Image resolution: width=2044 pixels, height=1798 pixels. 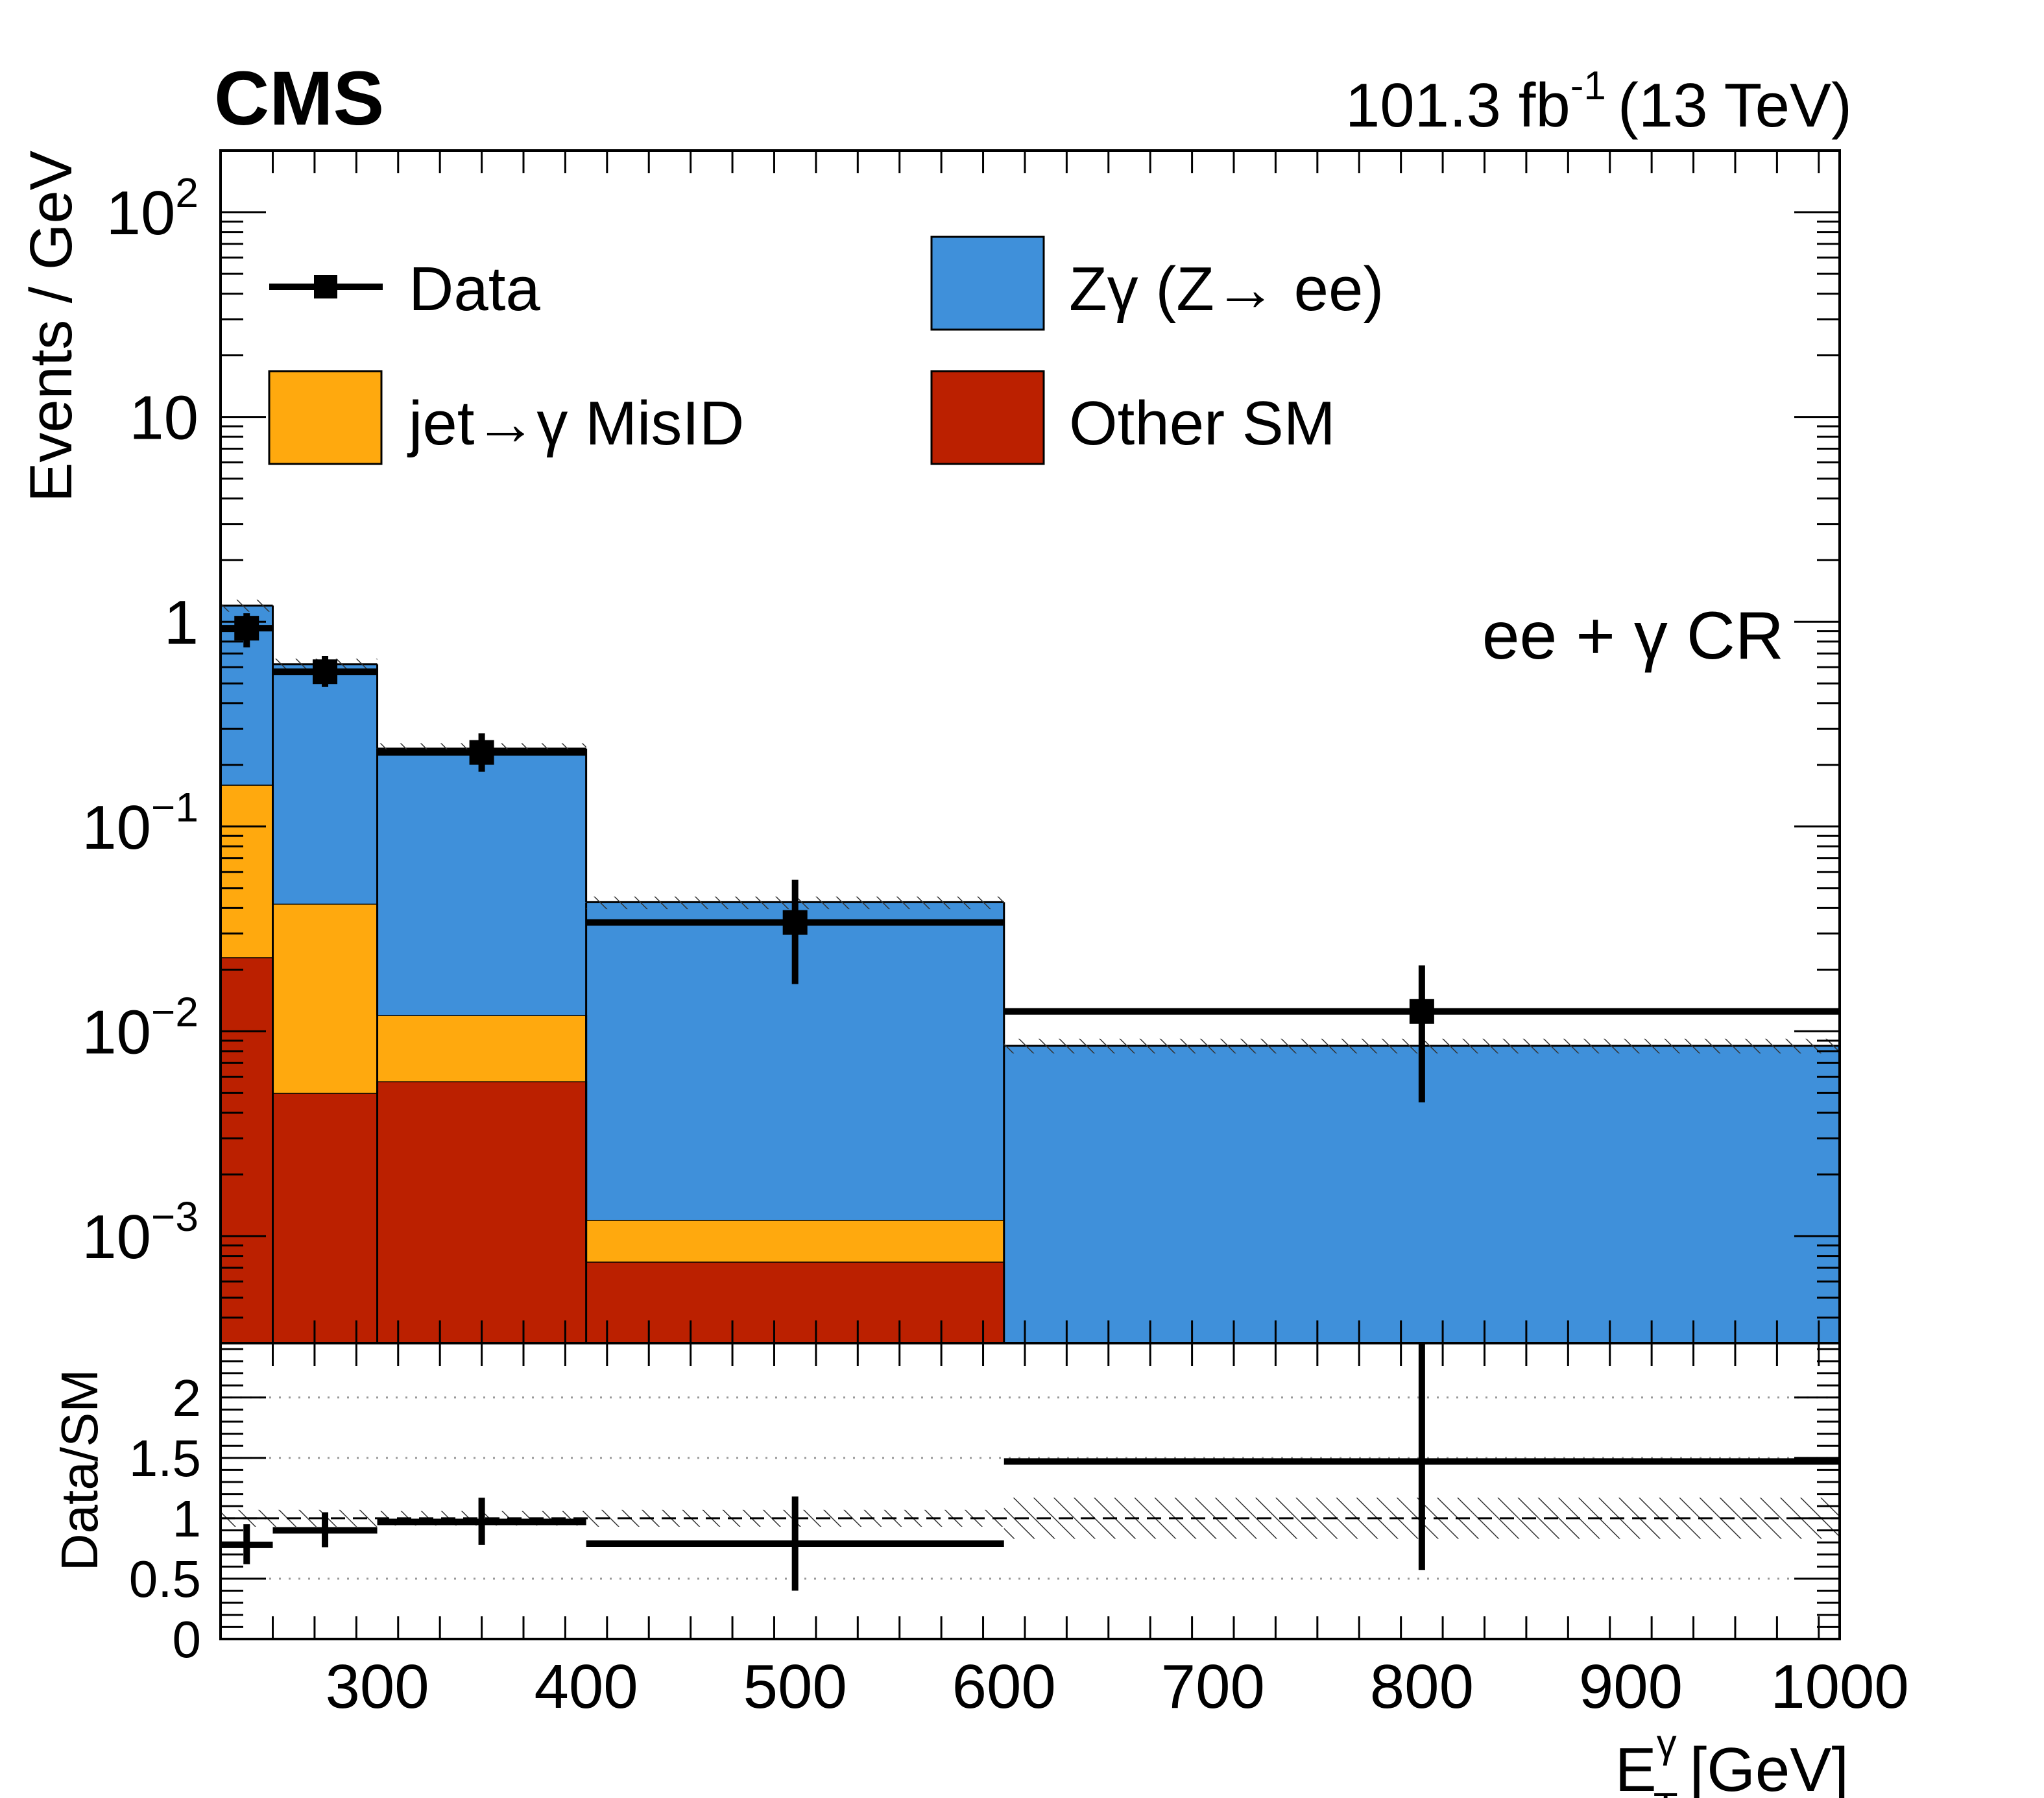 What do you see at coordinates (826, 350) in the screenshot?
I see `legend: Data Zγ (Z→ ee) jet→γ MisID Other SM` at bounding box center [826, 350].